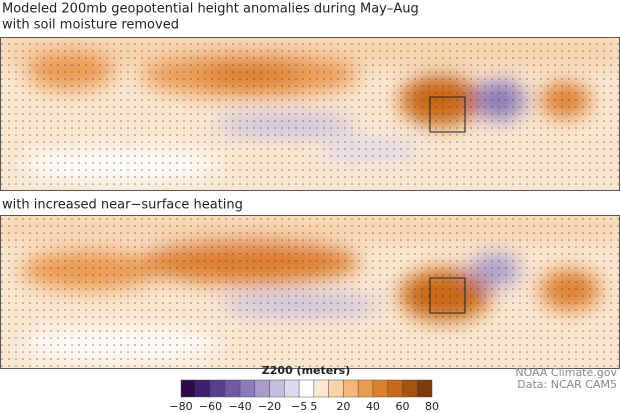  What do you see at coordinates (299, 406) in the screenshot?
I see `colorbar-tick-label: −5` at bounding box center [299, 406].